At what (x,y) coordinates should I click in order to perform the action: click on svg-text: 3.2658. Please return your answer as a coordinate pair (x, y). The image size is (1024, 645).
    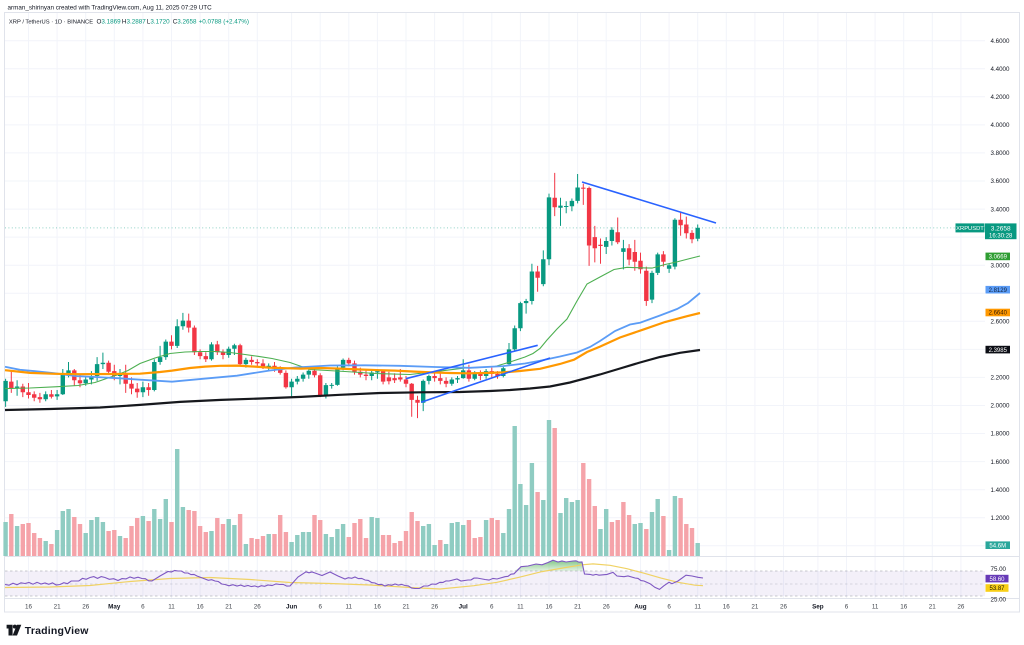
    Looking at the image, I should click on (1001, 228).